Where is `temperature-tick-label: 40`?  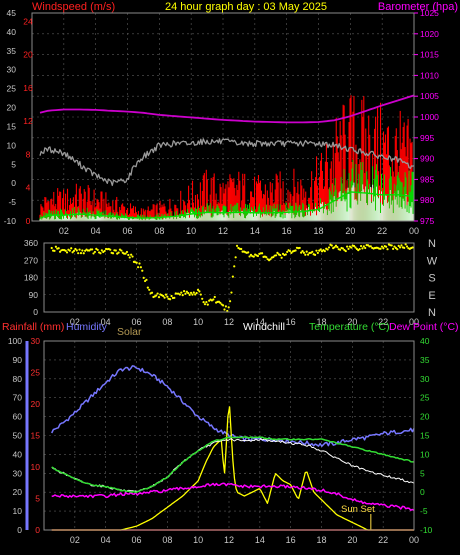 temperature-tick-label: 40 is located at coordinates (425, 341).